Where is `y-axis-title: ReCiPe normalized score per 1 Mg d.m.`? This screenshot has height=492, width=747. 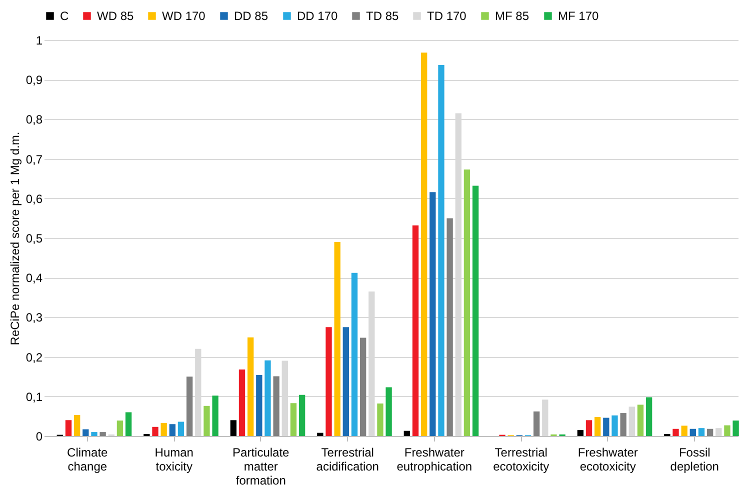 y-axis-title: ReCiPe normalized score per 1 Mg d.m. is located at coordinates (15, 239).